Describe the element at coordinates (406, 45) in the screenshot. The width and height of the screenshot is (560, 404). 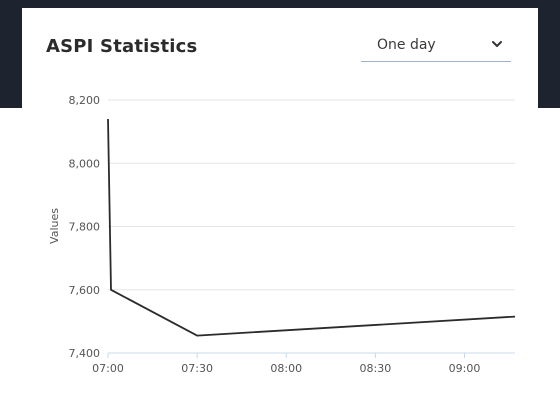
I see `period-select-value: One day` at that location.